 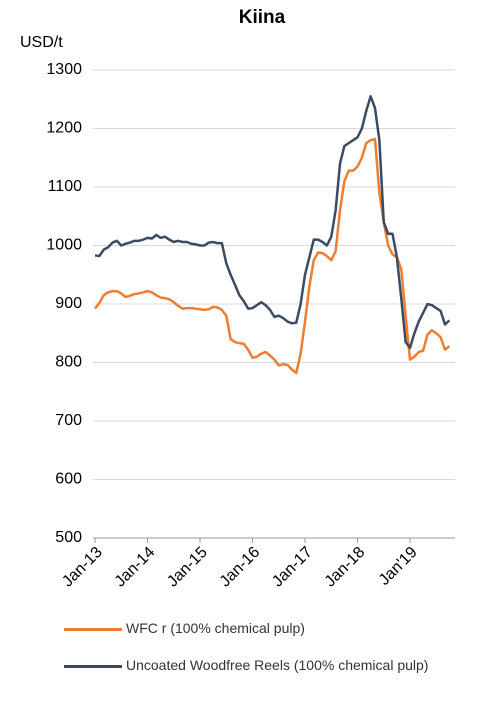 I want to click on x-tick-label: Jan-18, so click(x=345, y=567).